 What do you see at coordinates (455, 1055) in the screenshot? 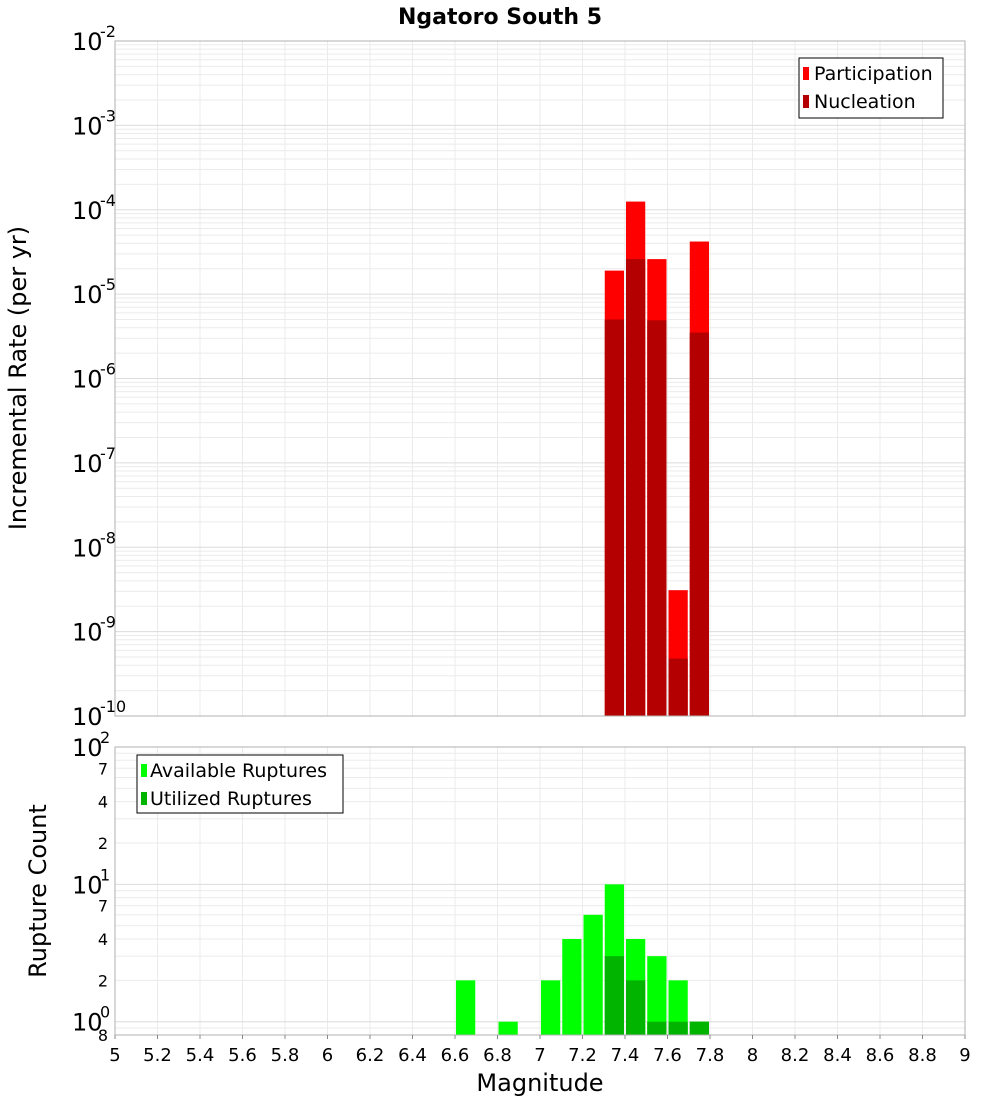
I see `x-tick-label: 6.6` at bounding box center [455, 1055].